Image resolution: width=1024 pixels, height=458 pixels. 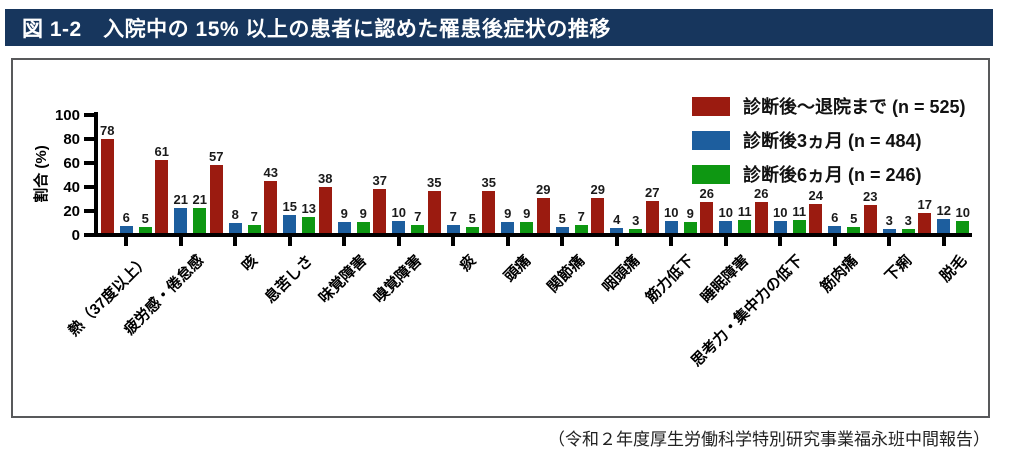 I want to click on bar-with-label: 57, so click(x=216, y=190).